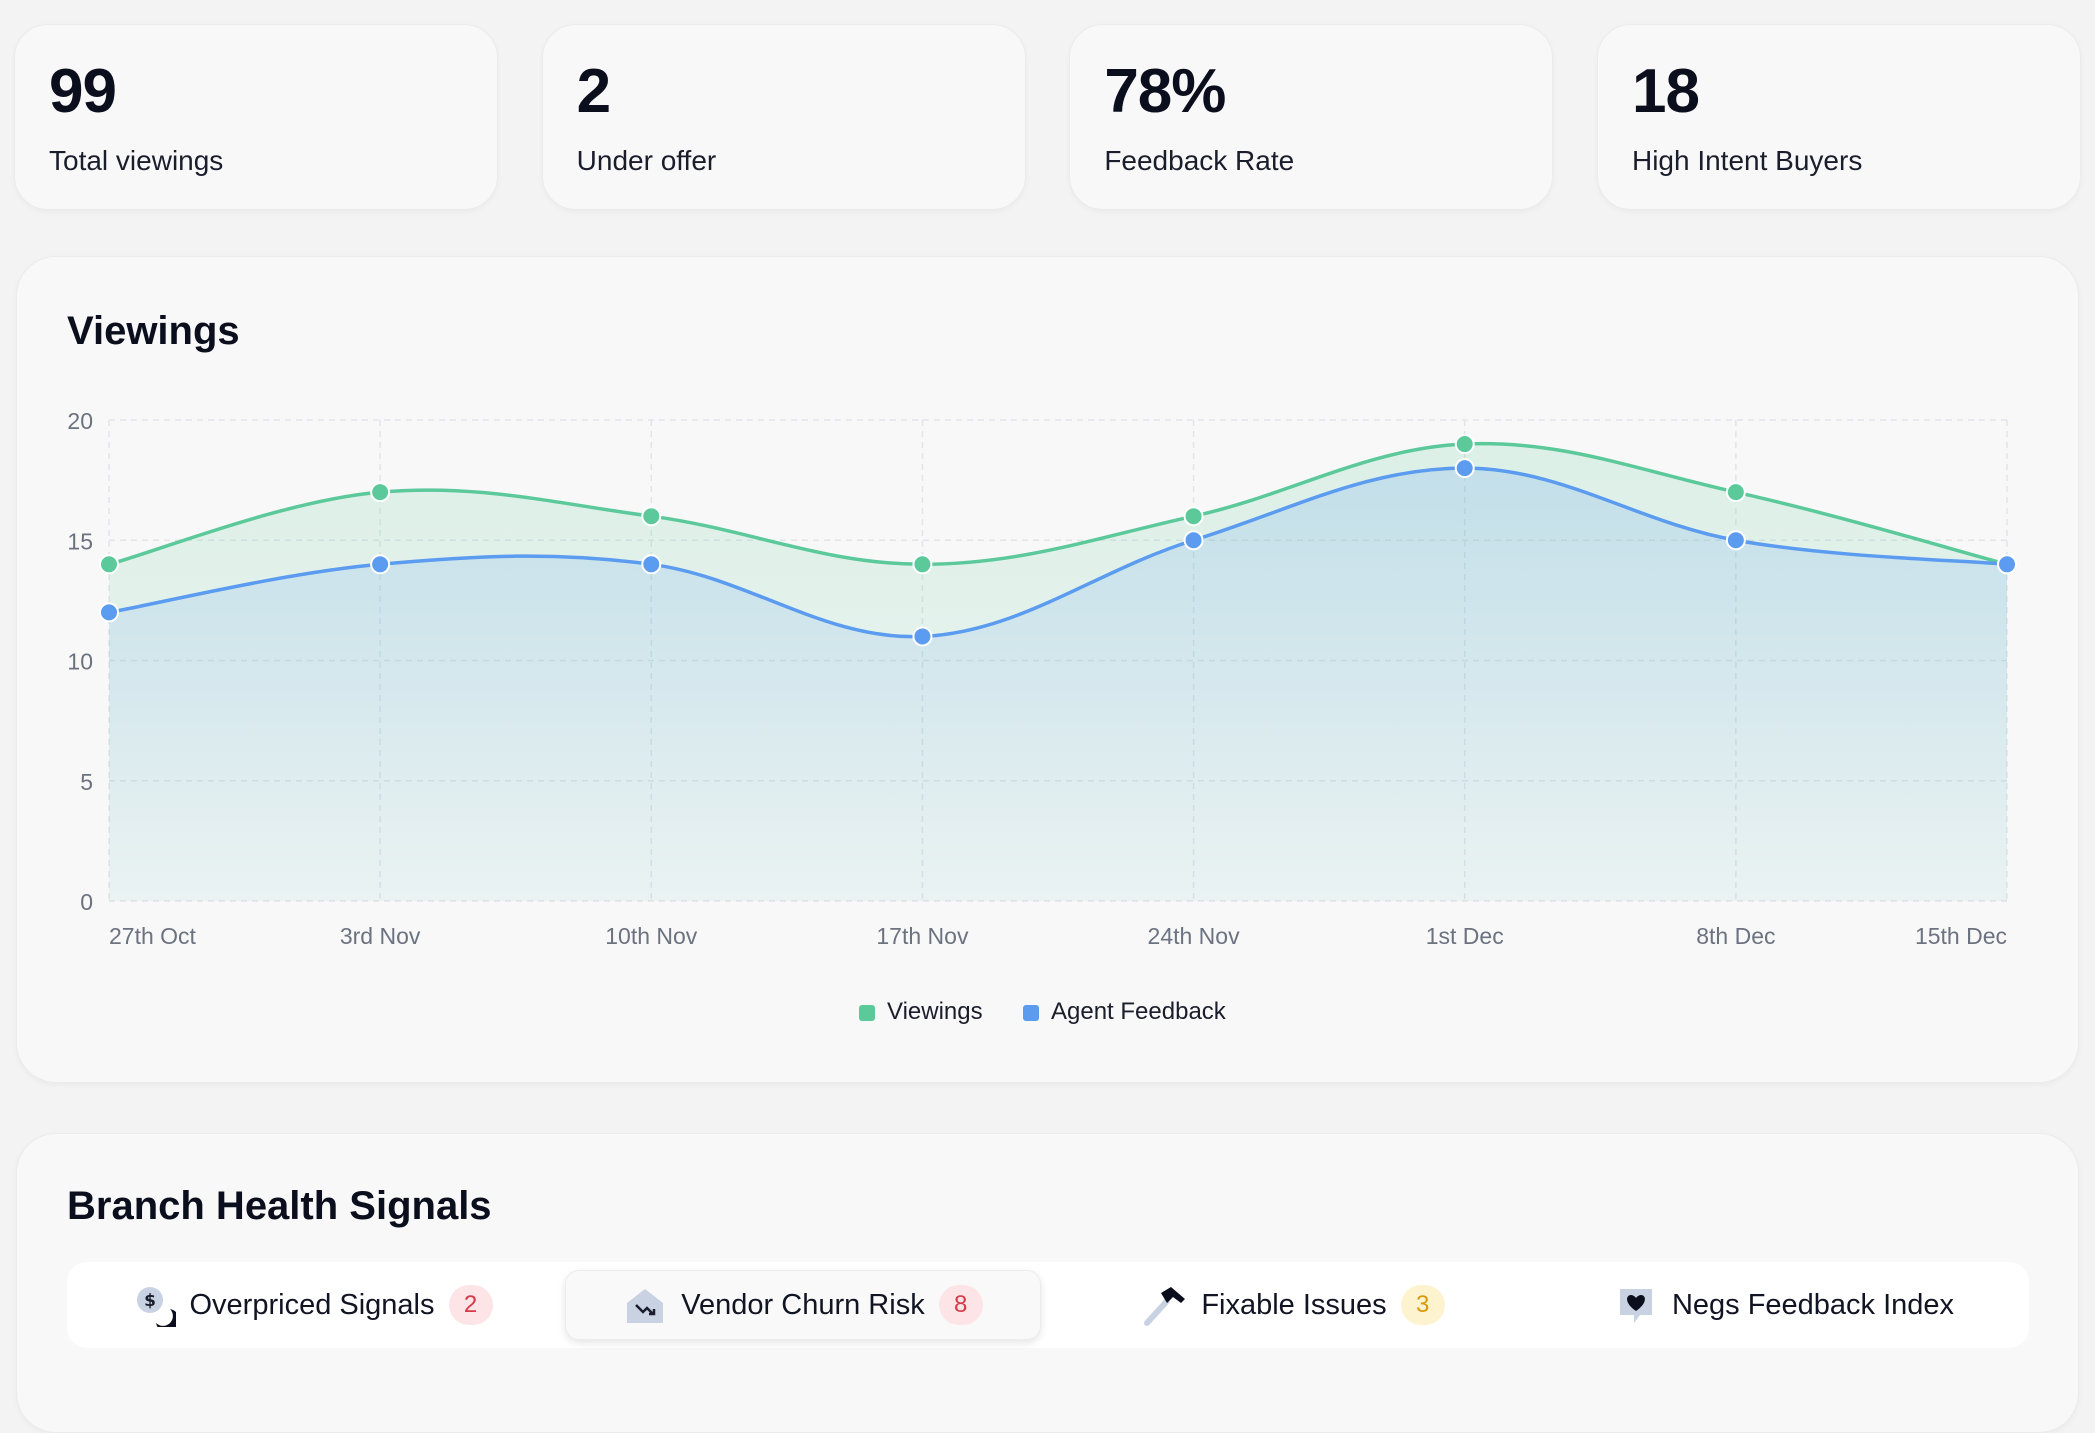 This screenshot has width=2095, height=1433. I want to click on dollar-moon-icon: $, so click(156, 1307).